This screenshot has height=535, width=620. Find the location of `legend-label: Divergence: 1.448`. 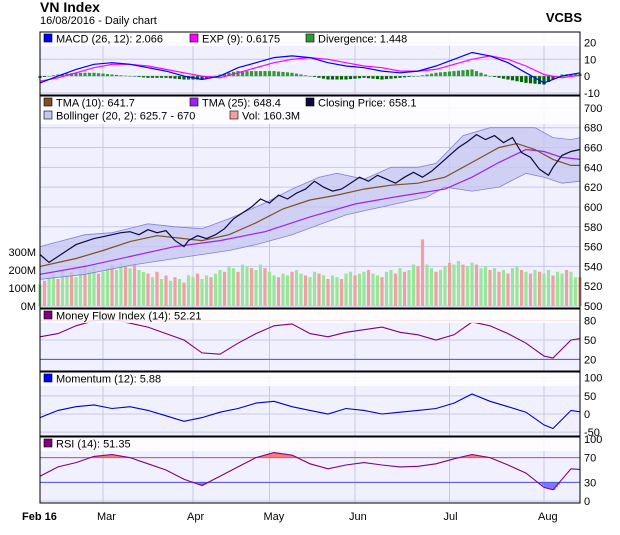

legend-label: Divergence: 1.448 is located at coordinates (362, 40).